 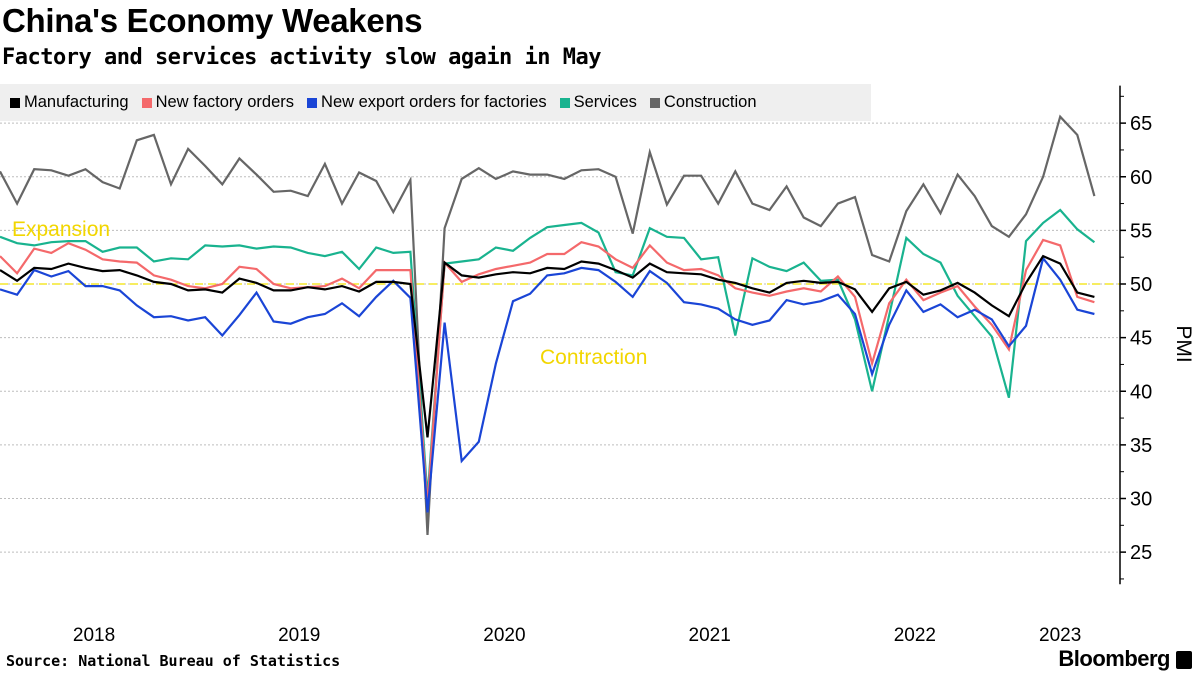 What do you see at coordinates (1141, 392) in the screenshot?
I see `y-tick-label: 40` at bounding box center [1141, 392].